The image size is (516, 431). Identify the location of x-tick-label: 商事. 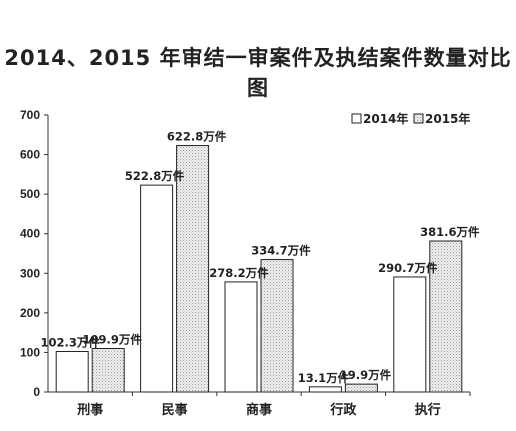
(259, 410).